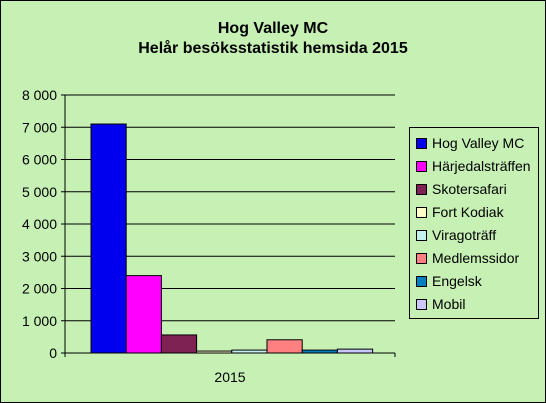  Describe the element at coordinates (39, 224) in the screenshot. I see `y-tick-label: 4 000` at that location.